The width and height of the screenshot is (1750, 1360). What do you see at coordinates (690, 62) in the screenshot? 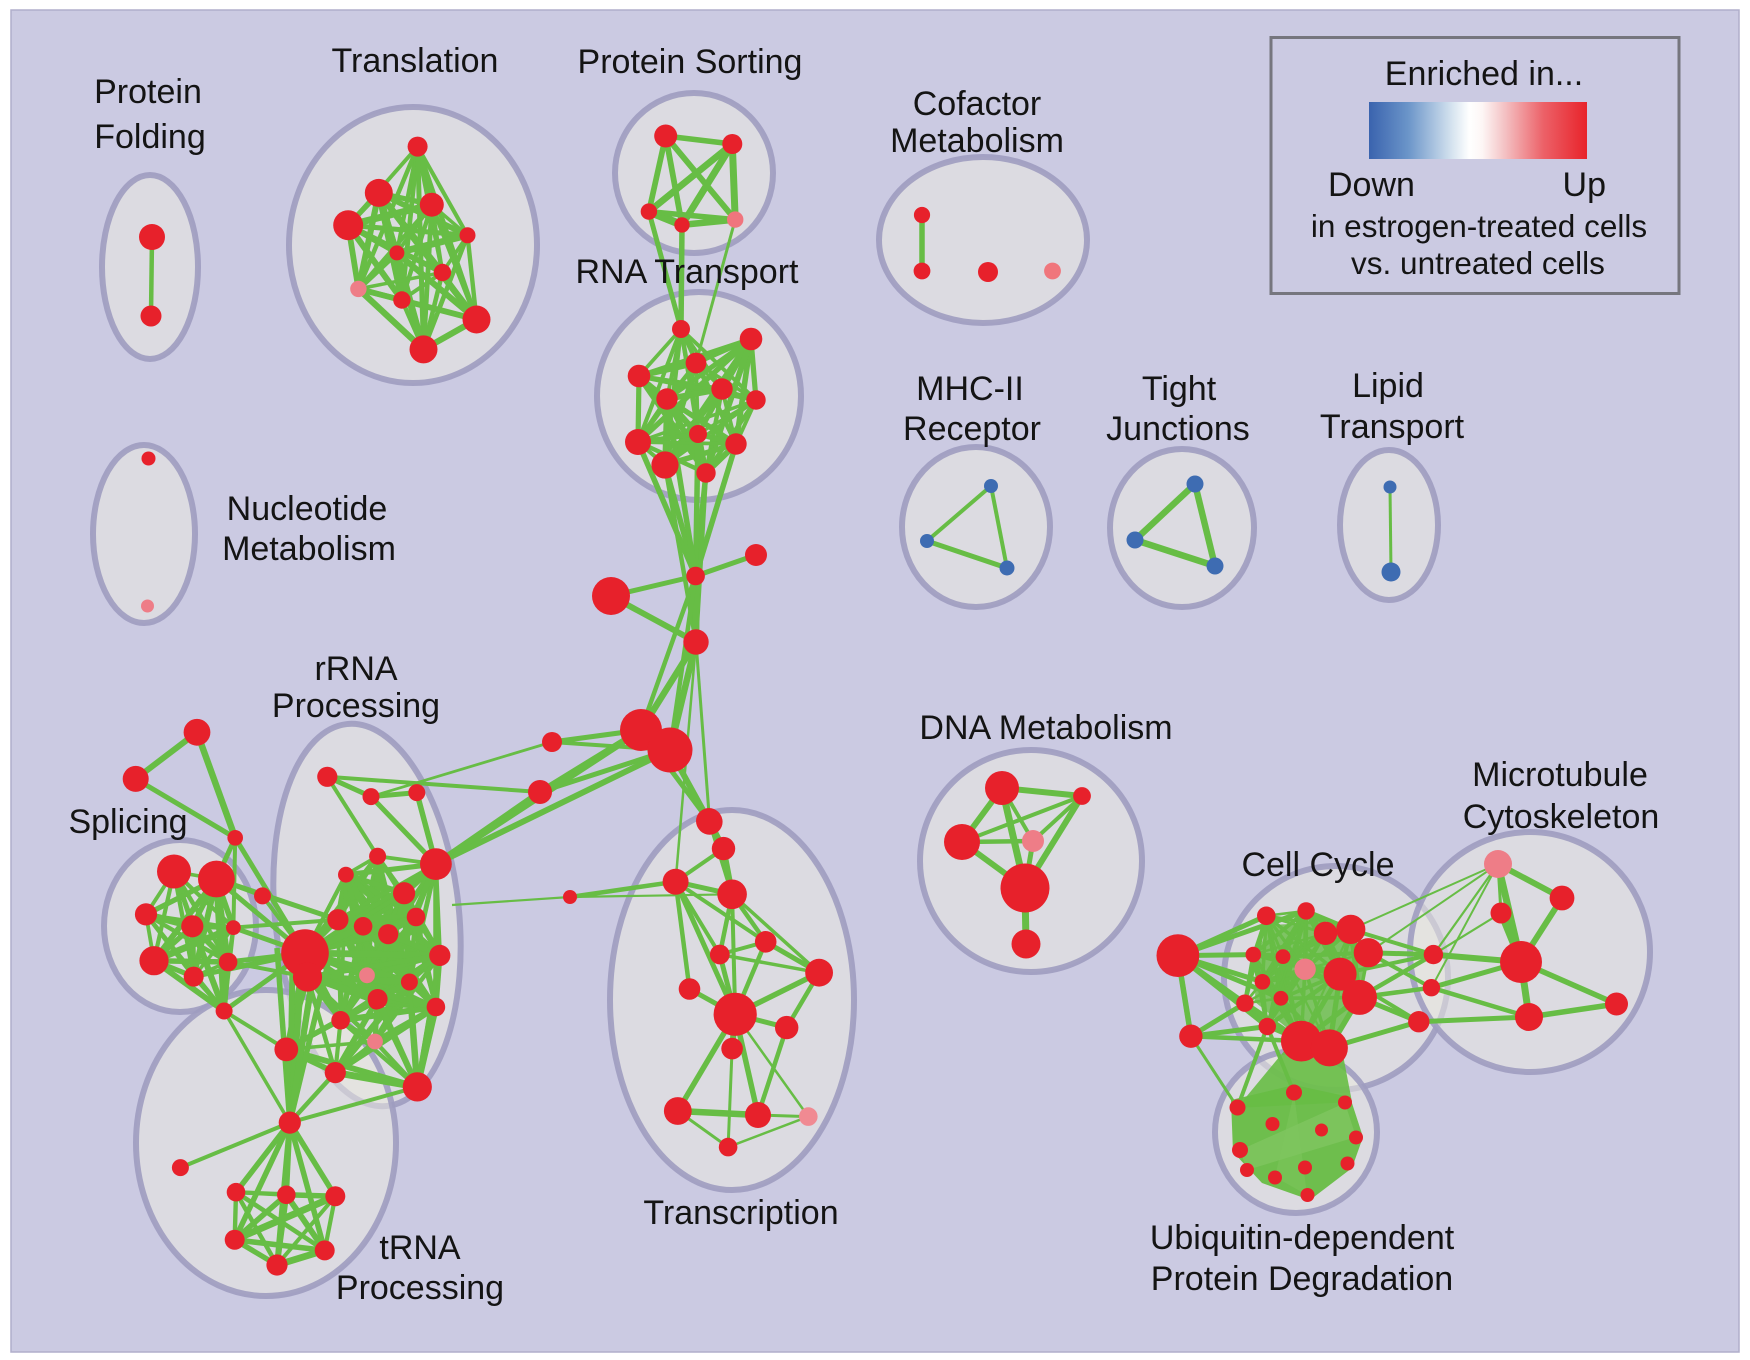
I see `svg-text: Protein Sorting` at bounding box center [690, 62].